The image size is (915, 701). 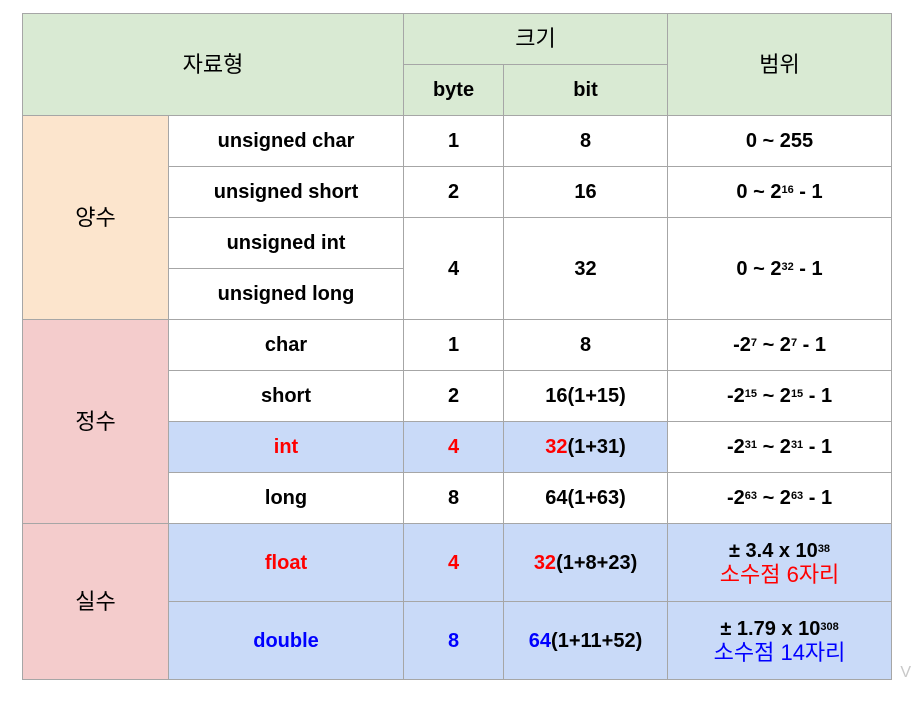 What do you see at coordinates (779, 652) in the screenshot?
I see `precision-text: 소수점 14자리` at bounding box center [779, 652].